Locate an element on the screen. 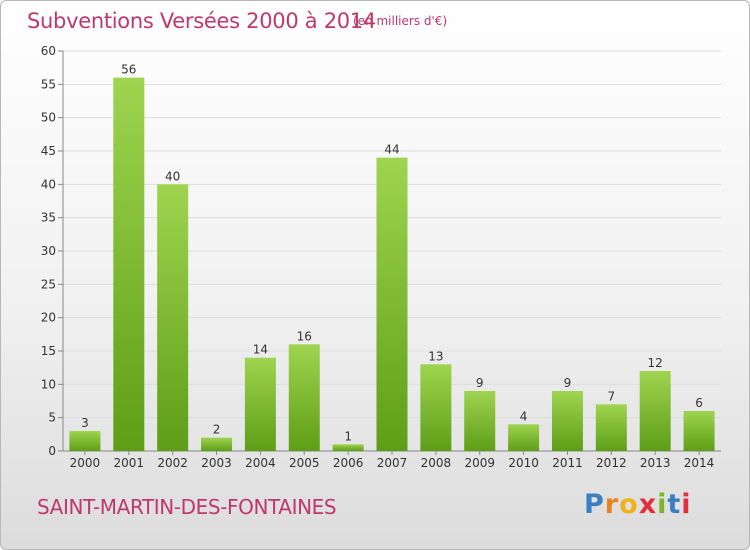 Image resolution: width=750 pixels, height=550 pixels. y-tick-label: 40 is located at coordinates (48, 184).